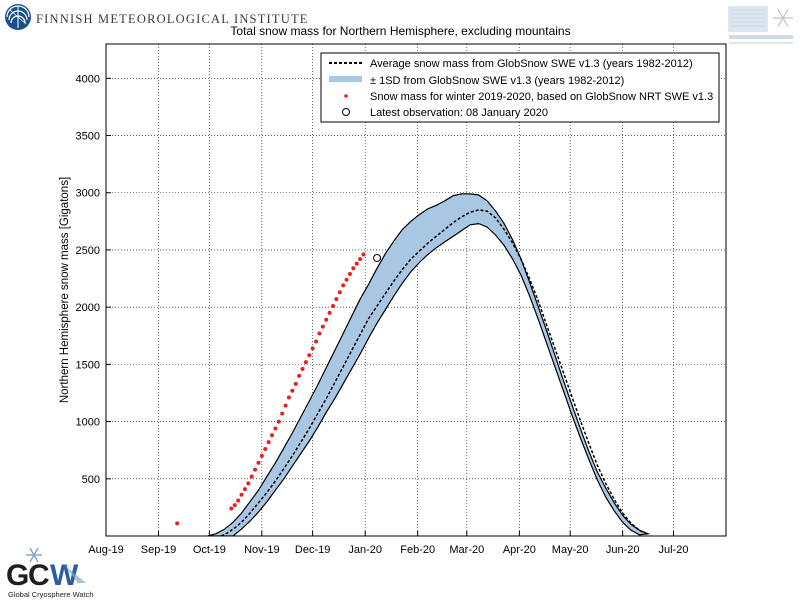 This screenshot has width=801, height=601. I want to click on svg-text: Global Cryosphere Watch, so click(51, 594).